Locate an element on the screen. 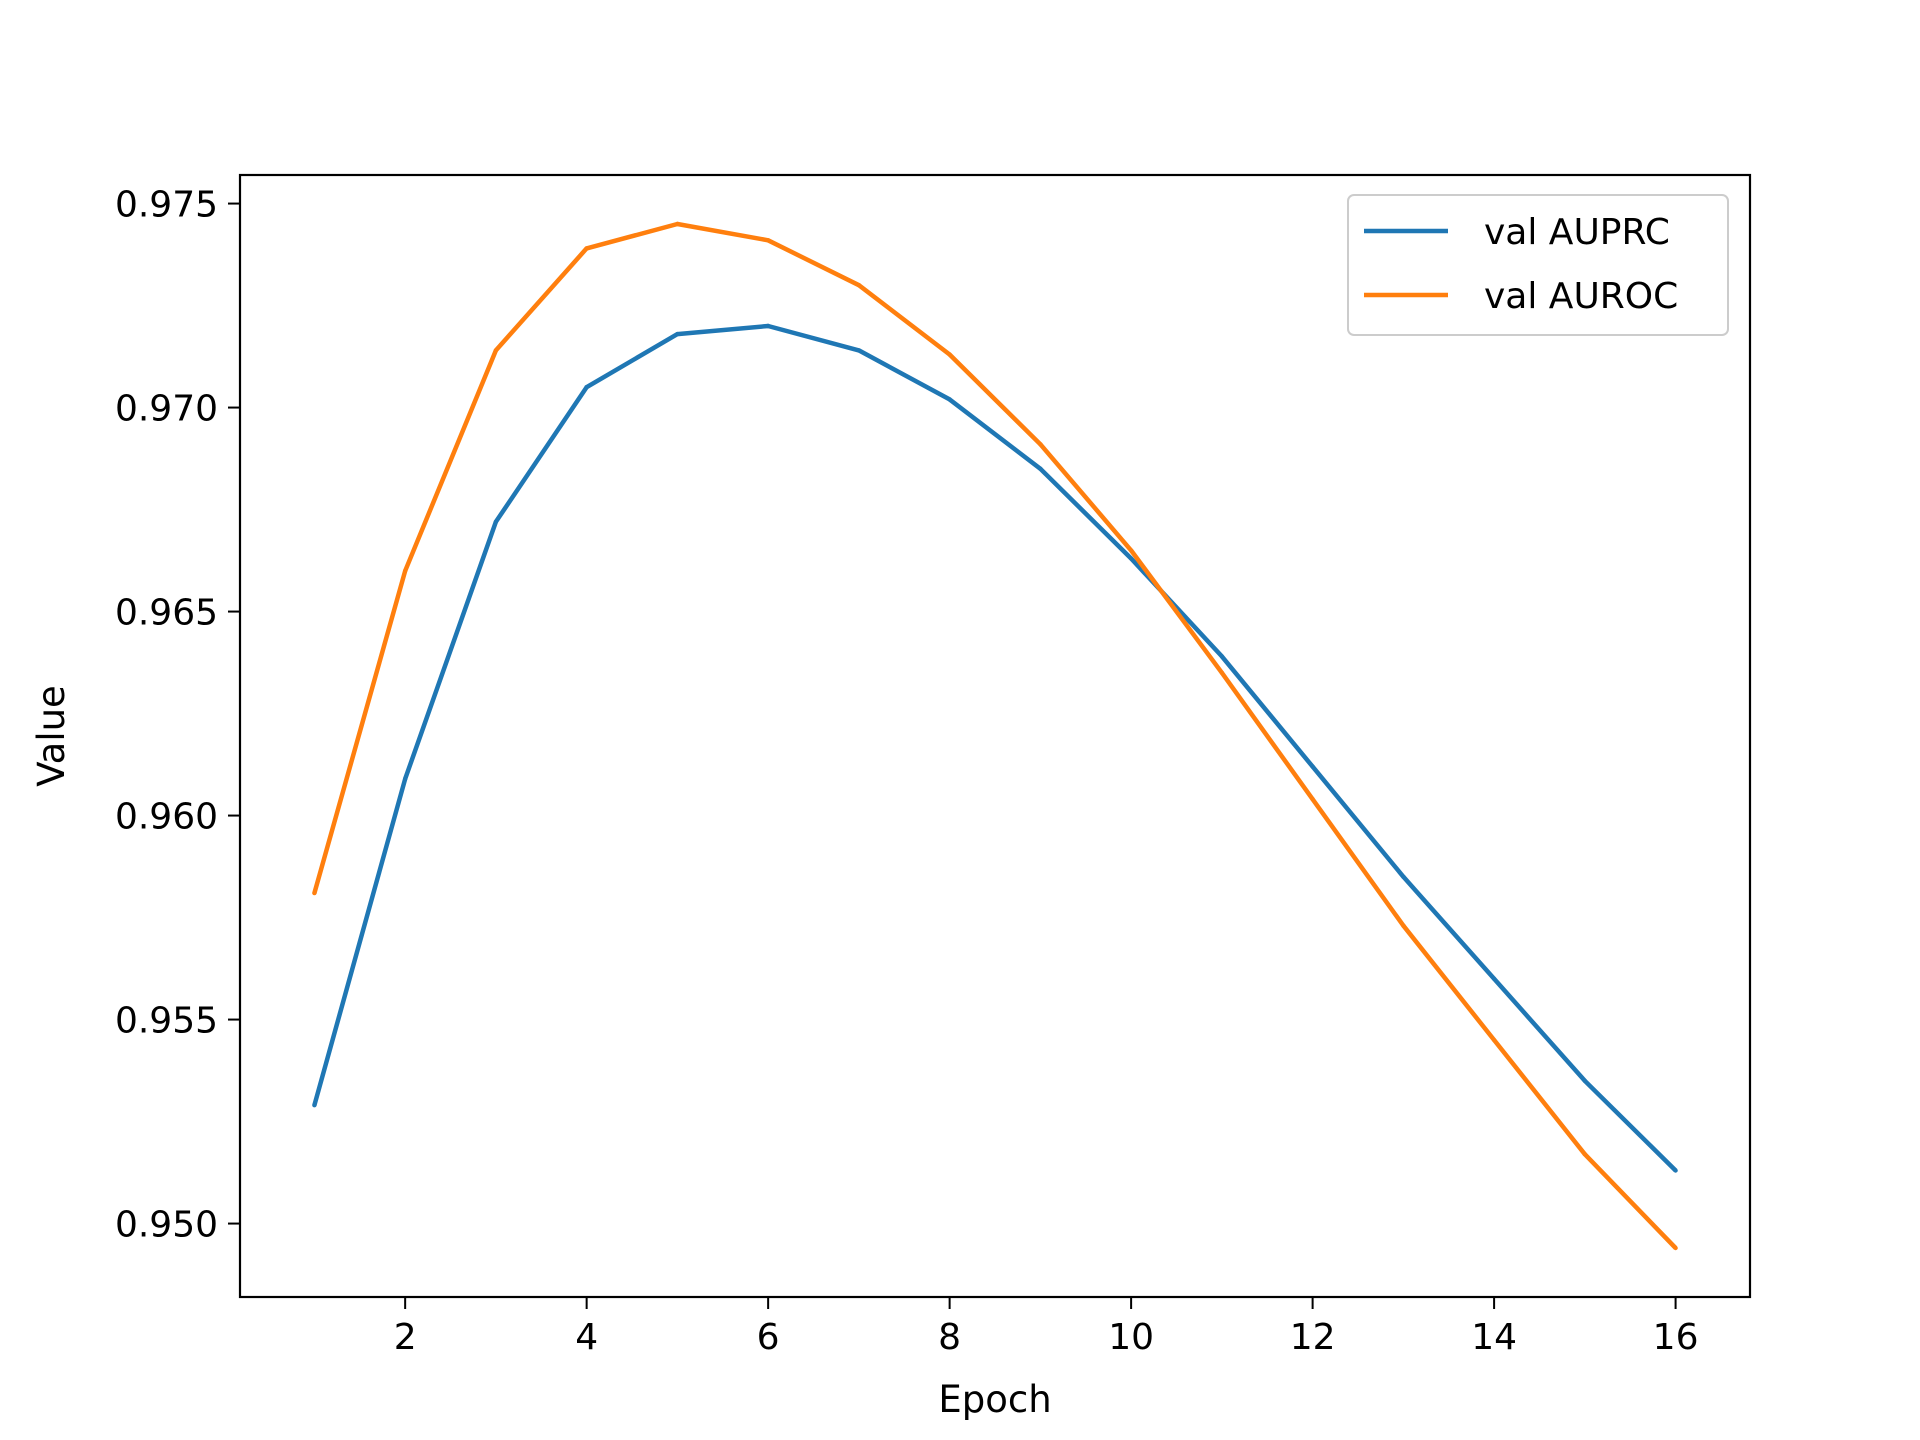  legend-label-val-auprc: val AUPRC is located at coordinates (1577, 232).